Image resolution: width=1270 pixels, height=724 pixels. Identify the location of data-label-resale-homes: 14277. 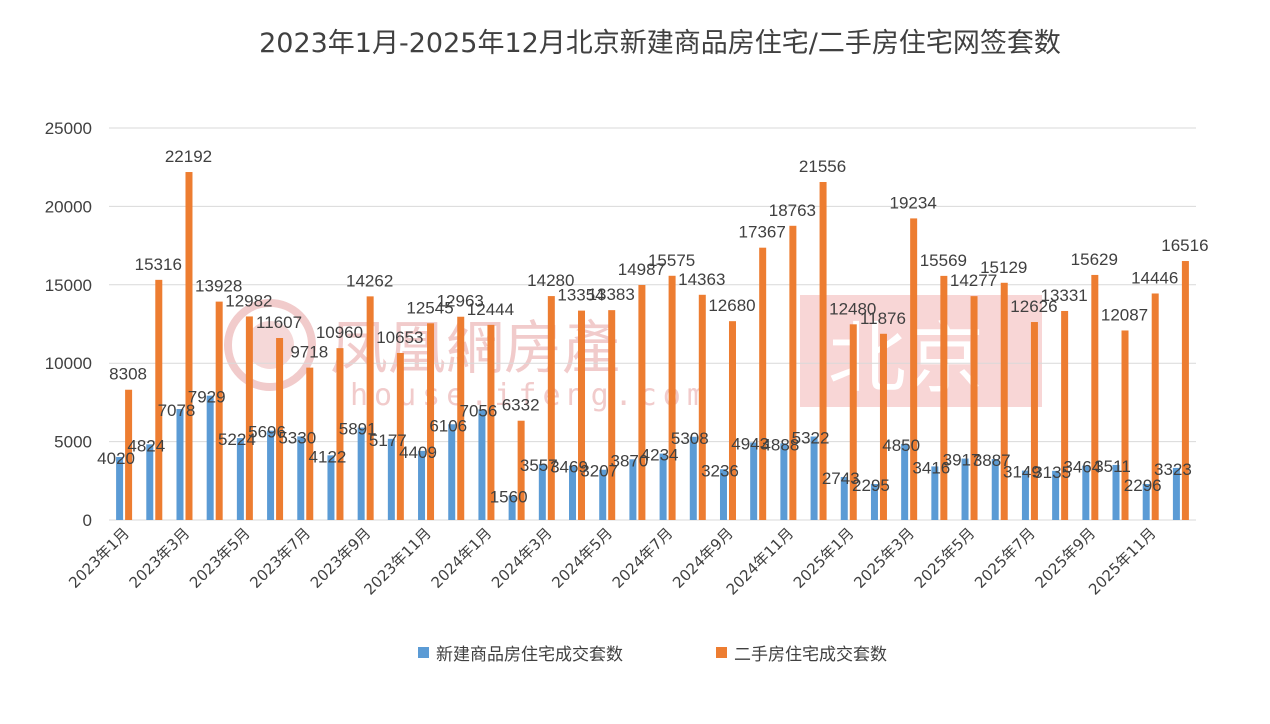
(973, 280).